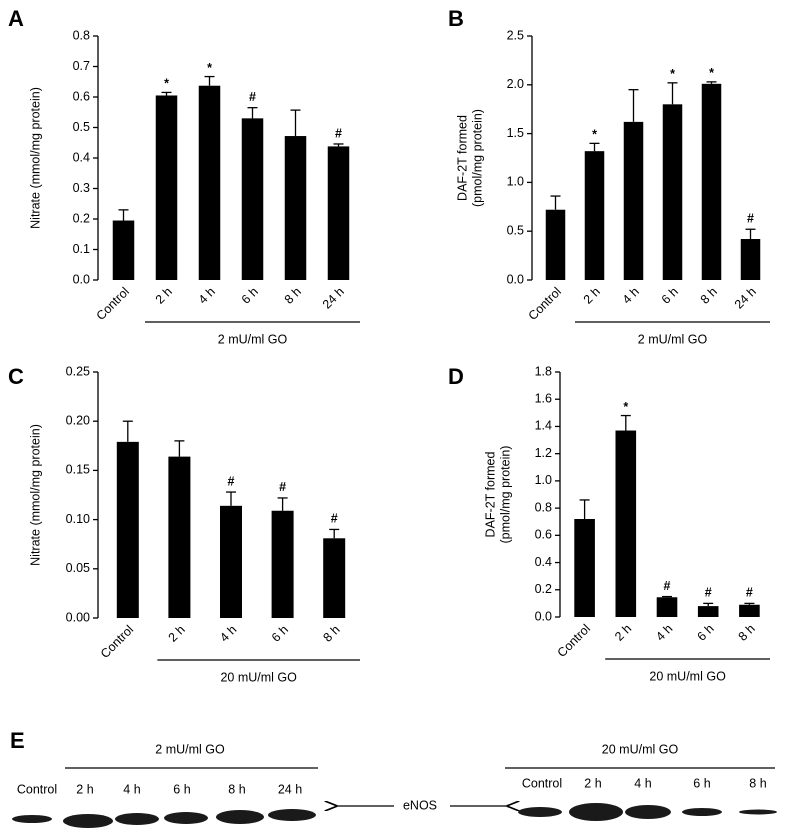 Image resolution: width=800 pixels, height=835 pixels. What do you see at coordinates (81, 188) in the screenshot?
I see `y-tick-label: 0.3` at bounding box center [81, 188].